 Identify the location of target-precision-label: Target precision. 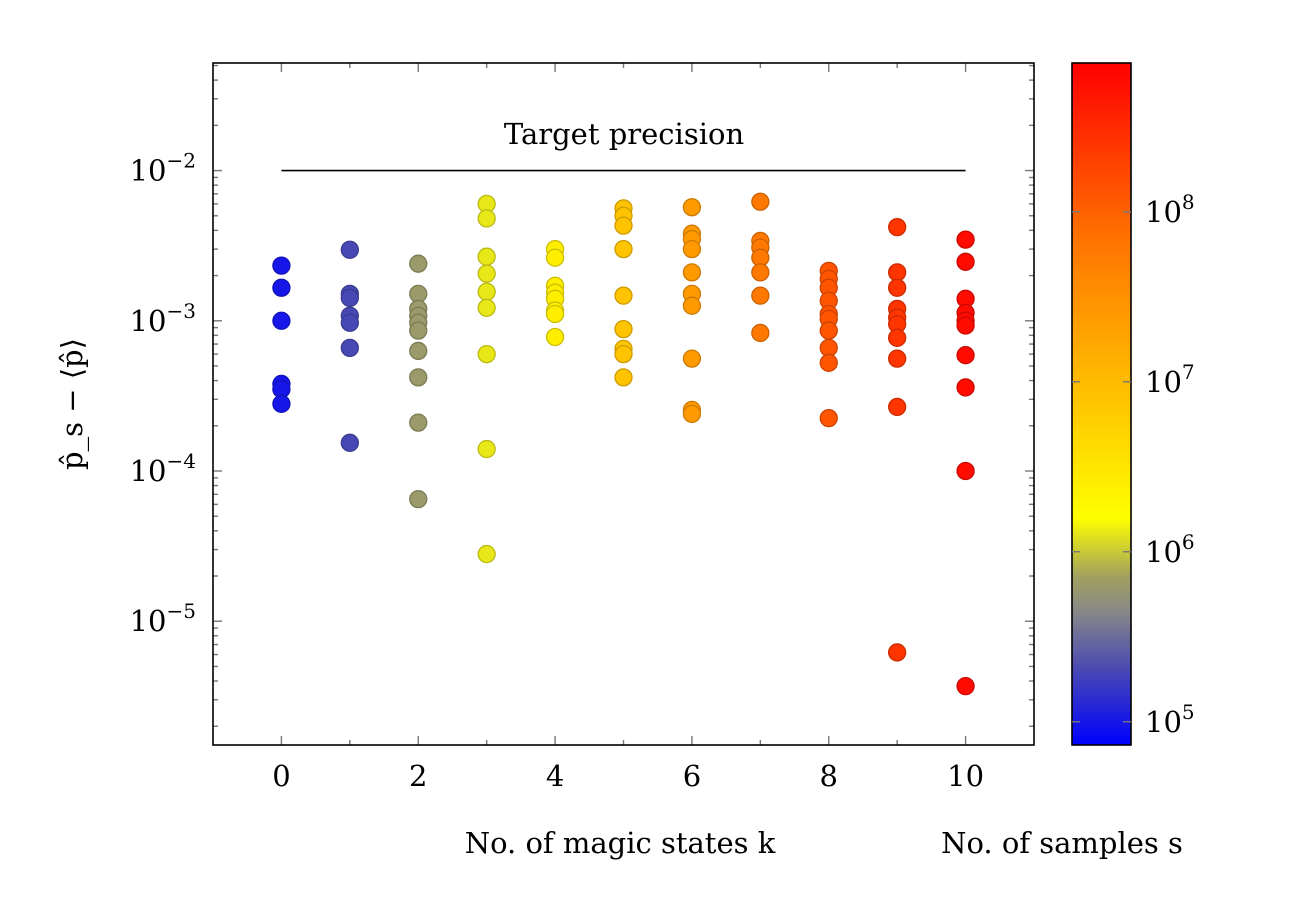
(624, 134).